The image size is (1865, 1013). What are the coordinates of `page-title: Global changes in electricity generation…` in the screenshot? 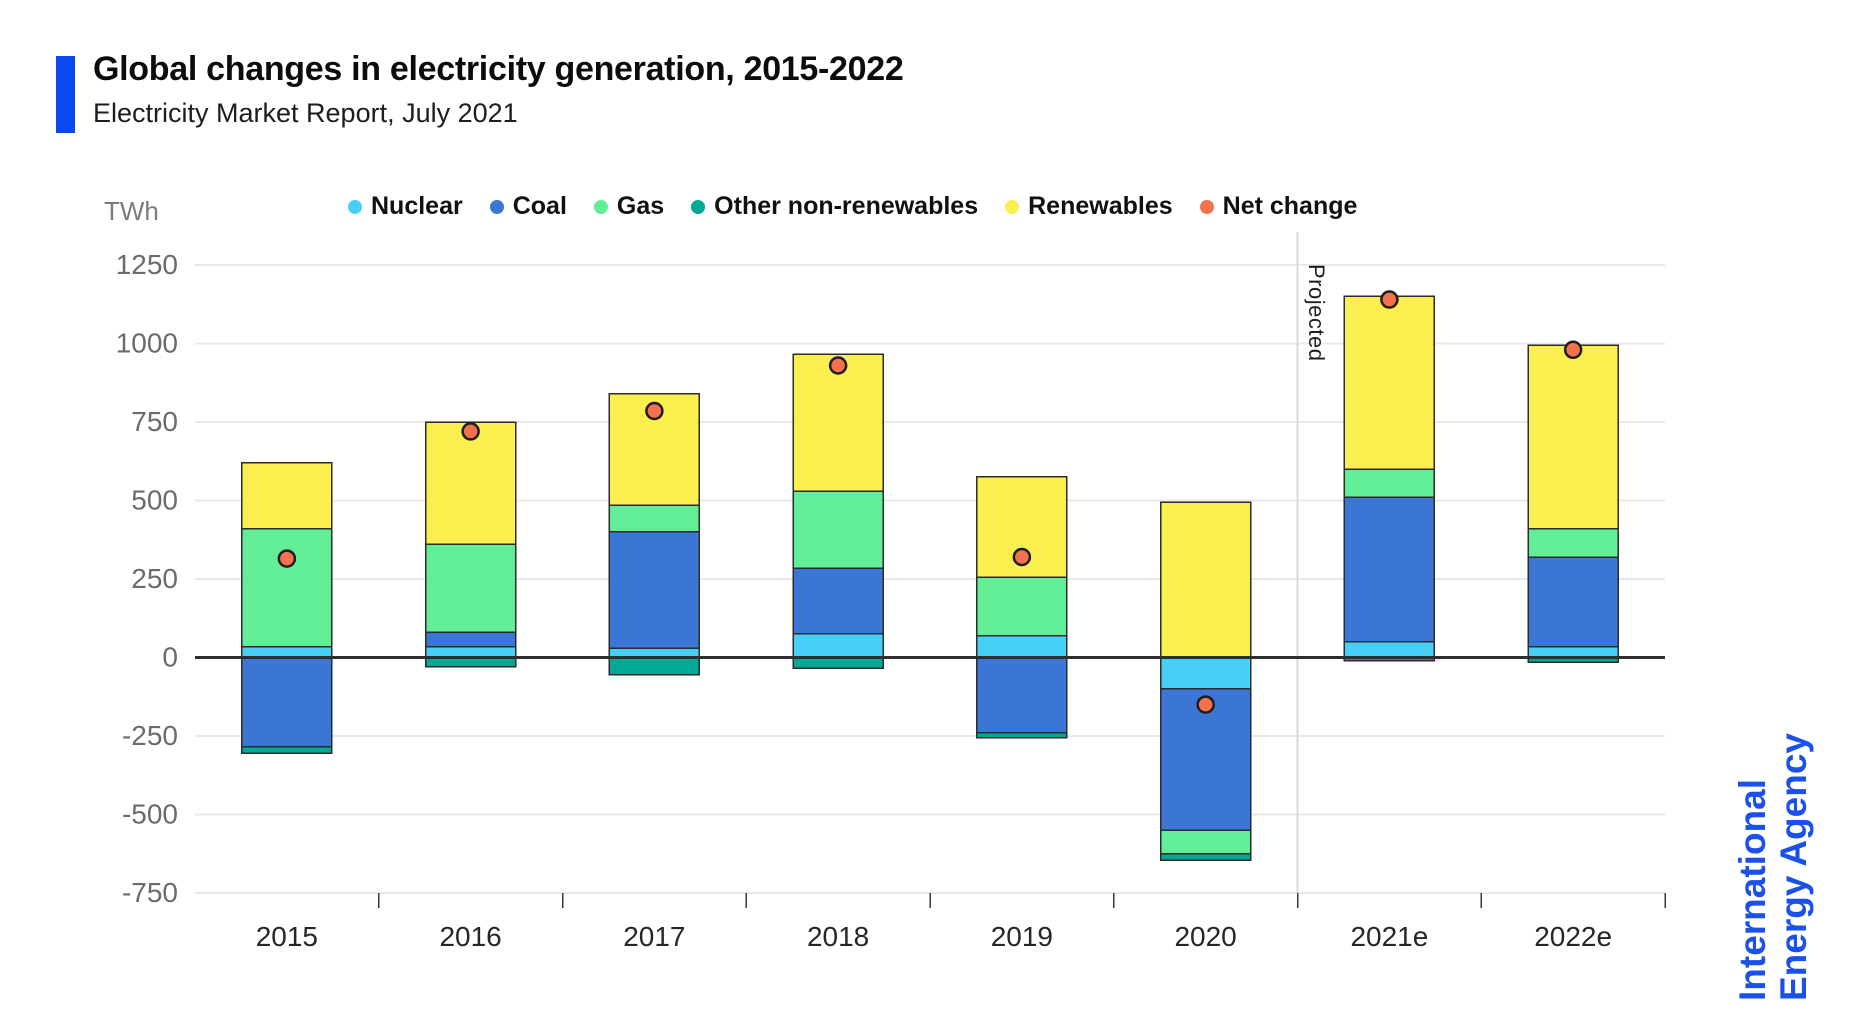 It's located at (498, 69).